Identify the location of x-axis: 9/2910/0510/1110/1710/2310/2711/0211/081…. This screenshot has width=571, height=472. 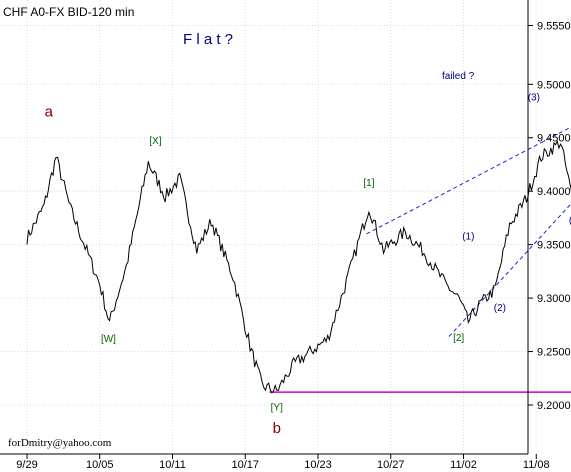
(283, 462).